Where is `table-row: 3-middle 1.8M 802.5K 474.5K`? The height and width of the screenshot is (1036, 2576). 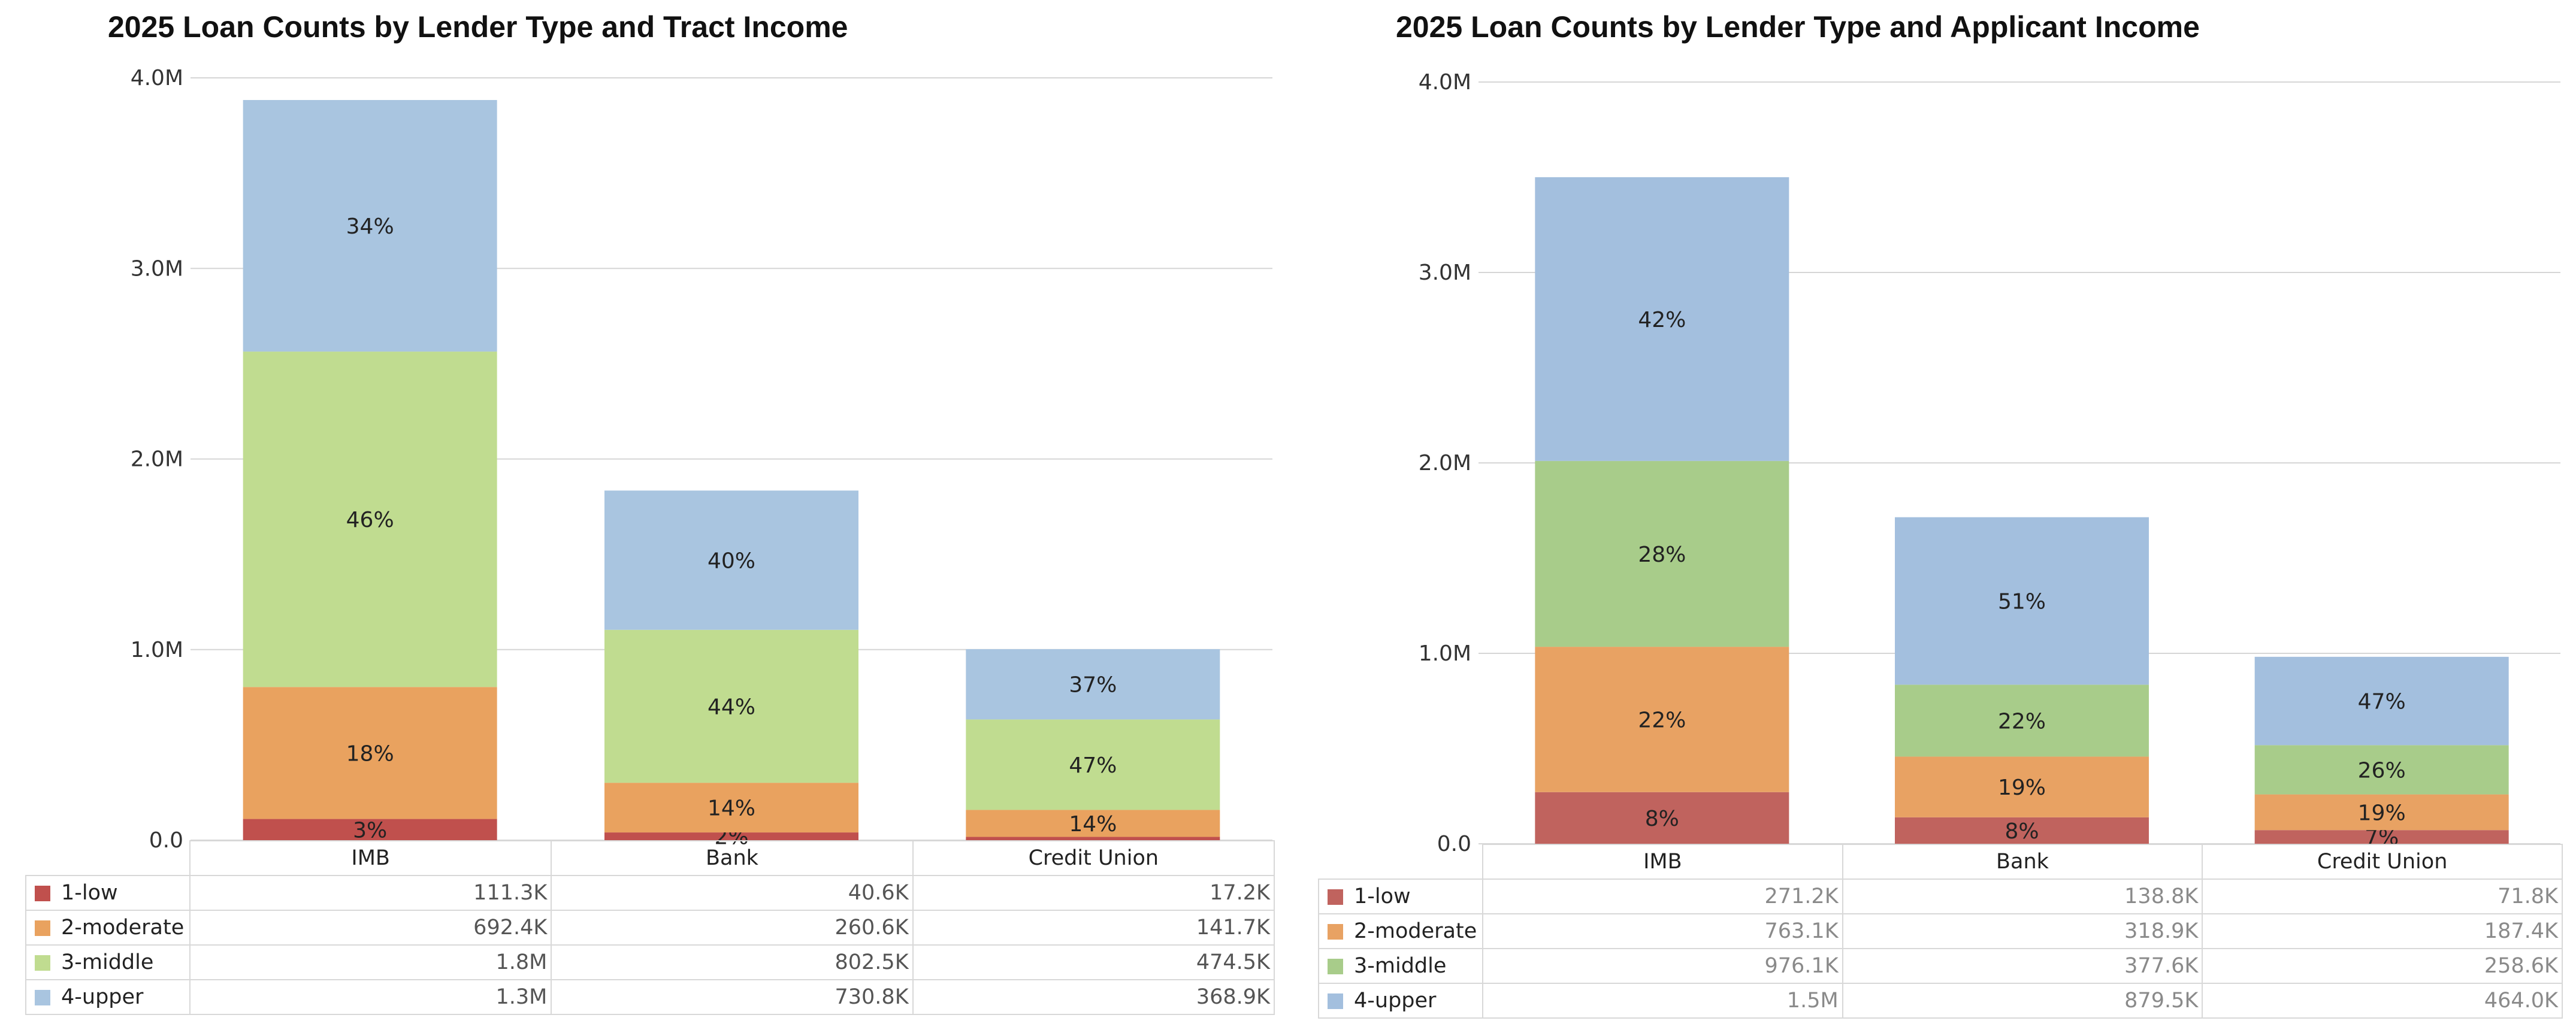
table-row: 3-middle 1.8M 802.5K 474.5K is located at coordinates (650, 962).